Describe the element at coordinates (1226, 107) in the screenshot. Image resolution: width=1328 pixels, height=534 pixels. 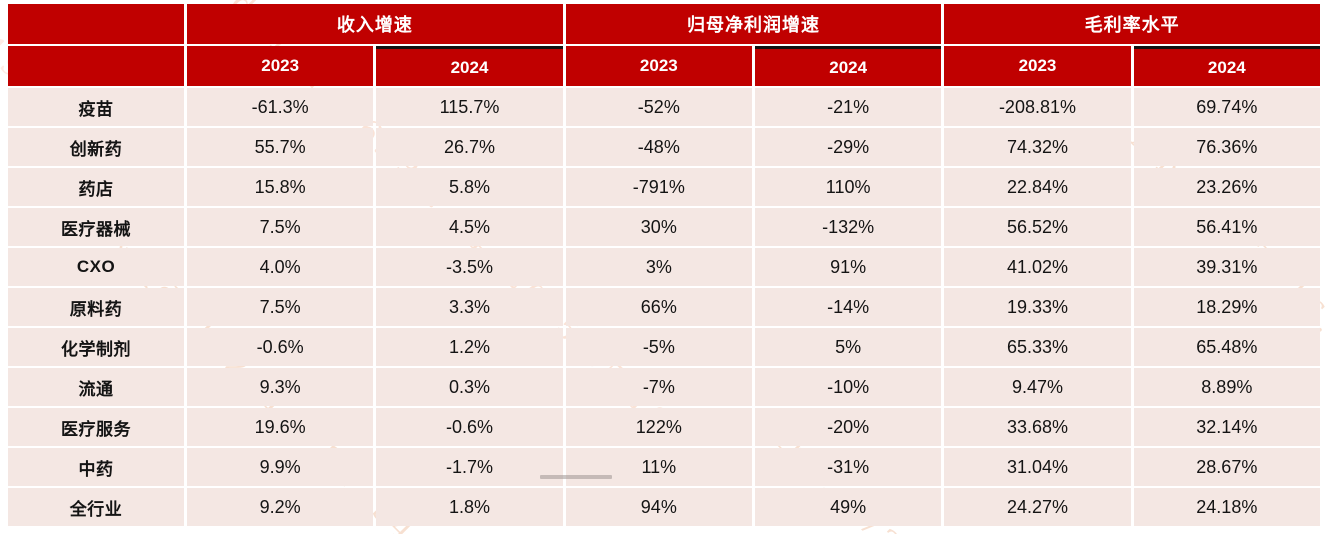
I see `value-cell: 69.74%` at that location.